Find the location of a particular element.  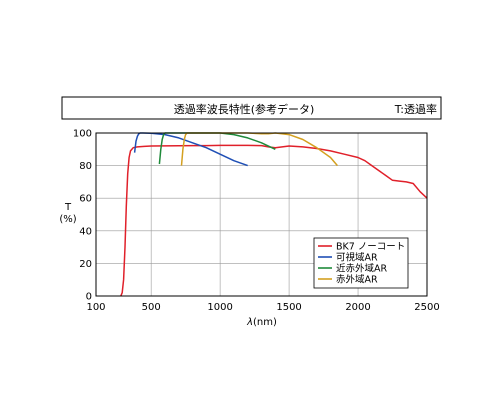

x-tick-label: 1000 is located at coordinates (219, 307).